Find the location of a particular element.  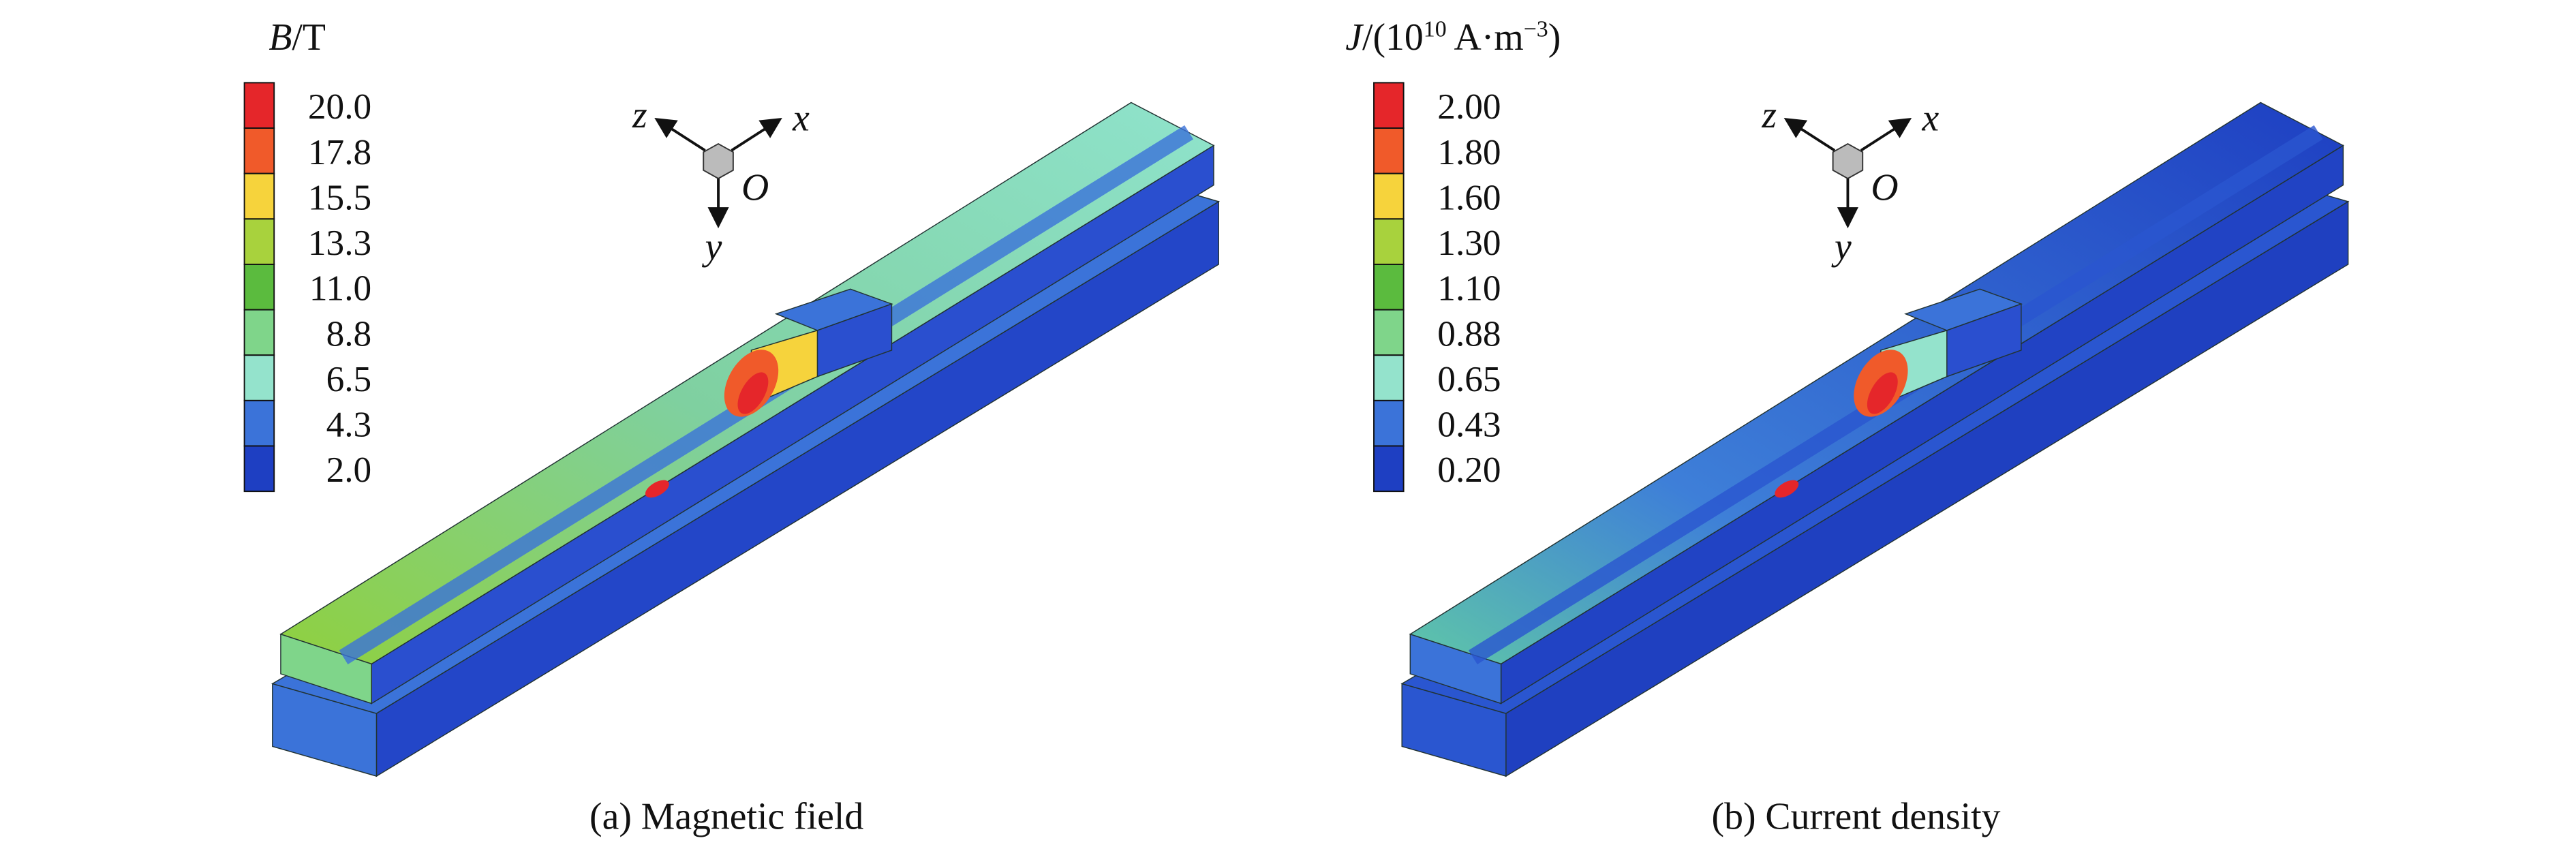

colorbar-label: 0.20 is located at coordinates (1469, 470).